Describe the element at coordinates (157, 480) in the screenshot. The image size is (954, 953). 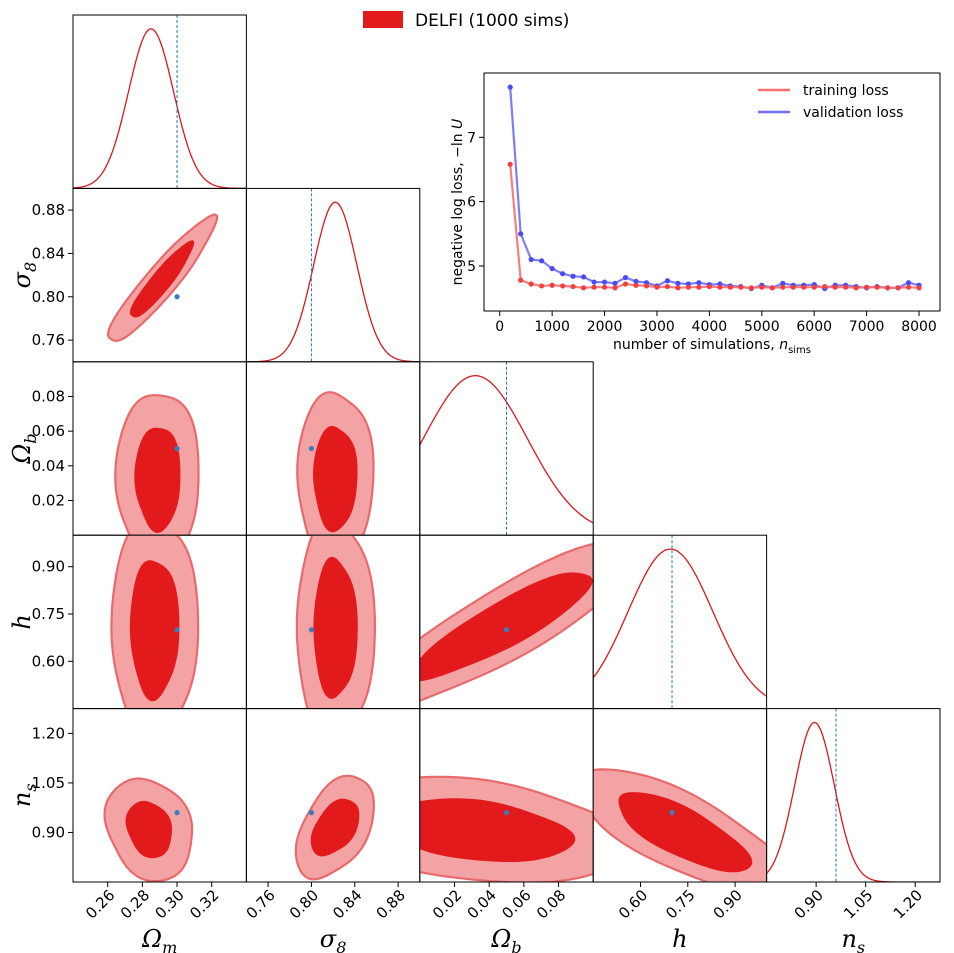
I see `contour-68-Ob-Om` at that location.